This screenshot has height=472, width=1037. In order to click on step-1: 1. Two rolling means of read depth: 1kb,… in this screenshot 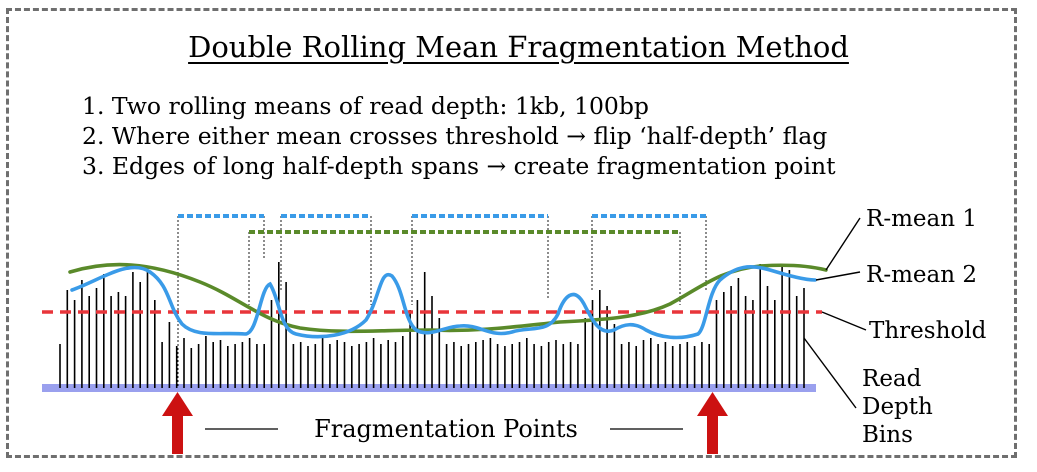, I will do `click(365, 106)`.